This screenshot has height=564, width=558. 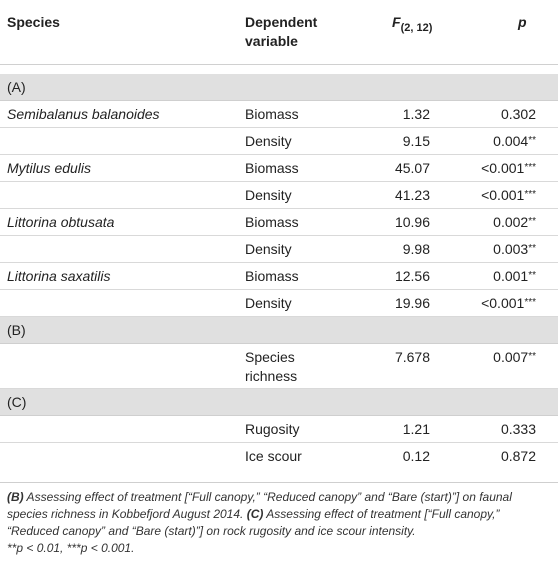 What do you see at coordinates (83, 114) in the screenshot?
I see `species-cell: Semibalanus balanoides` at bounding box center [83, 114].